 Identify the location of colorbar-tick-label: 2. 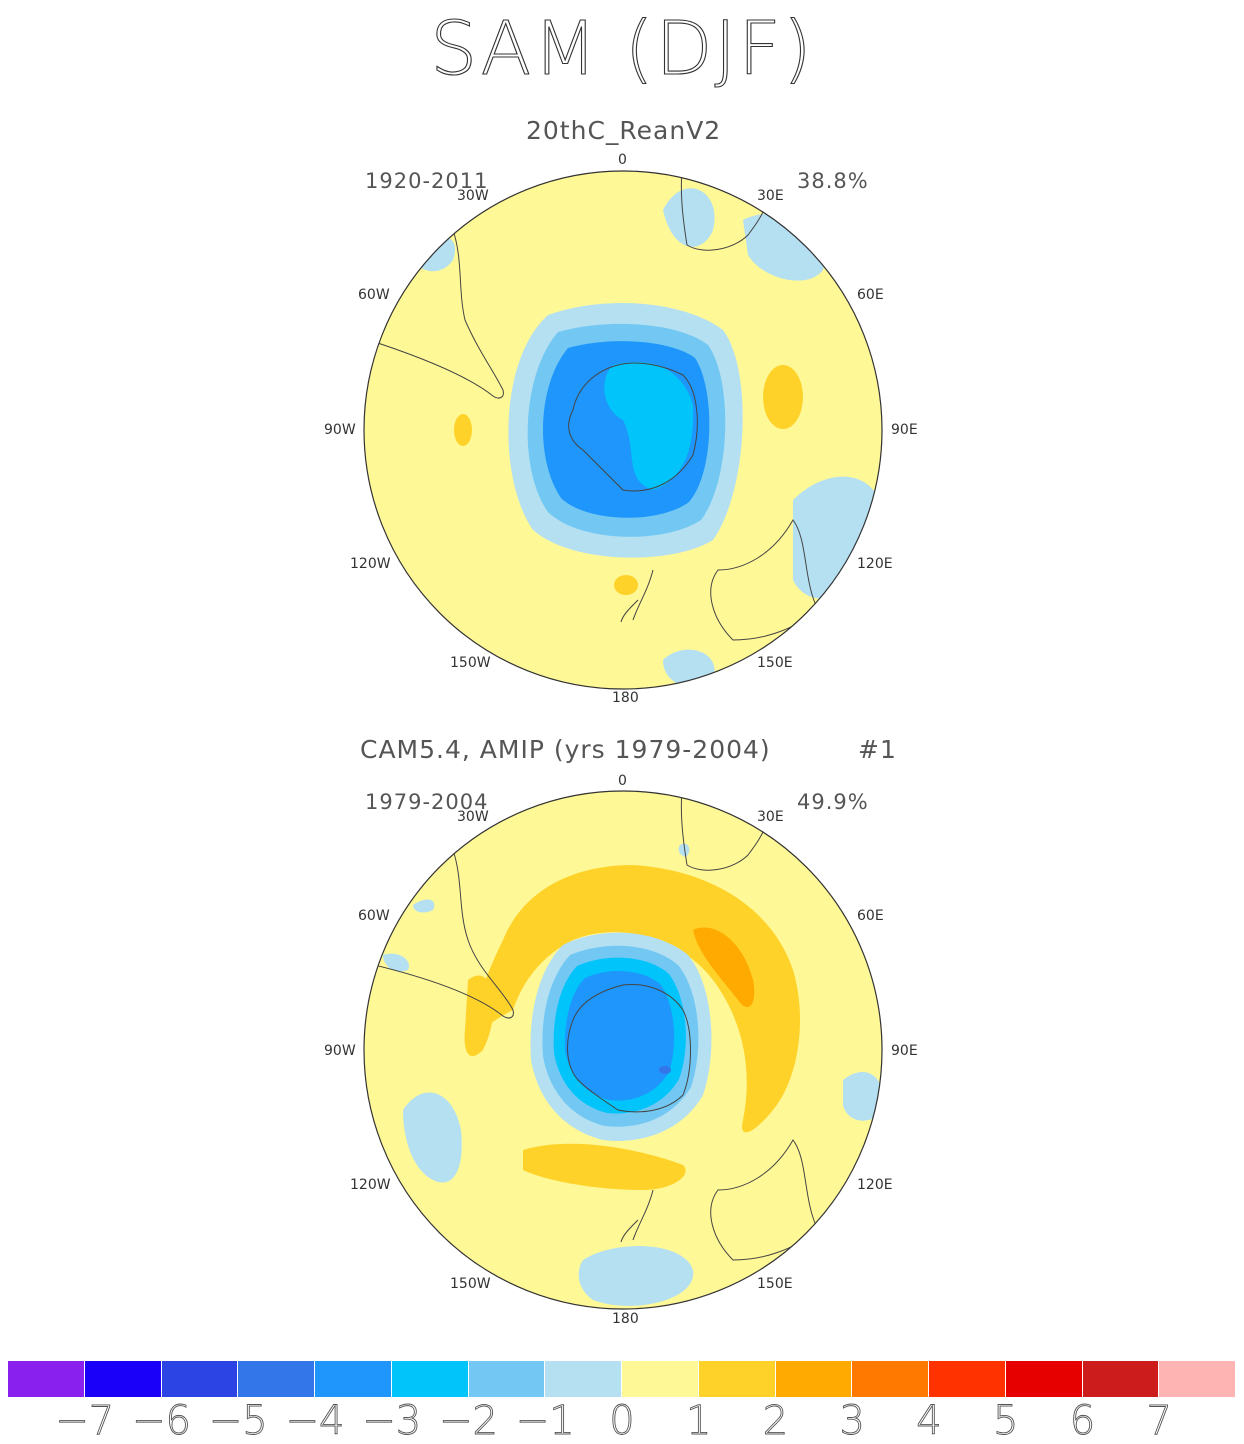
(775, 1421).